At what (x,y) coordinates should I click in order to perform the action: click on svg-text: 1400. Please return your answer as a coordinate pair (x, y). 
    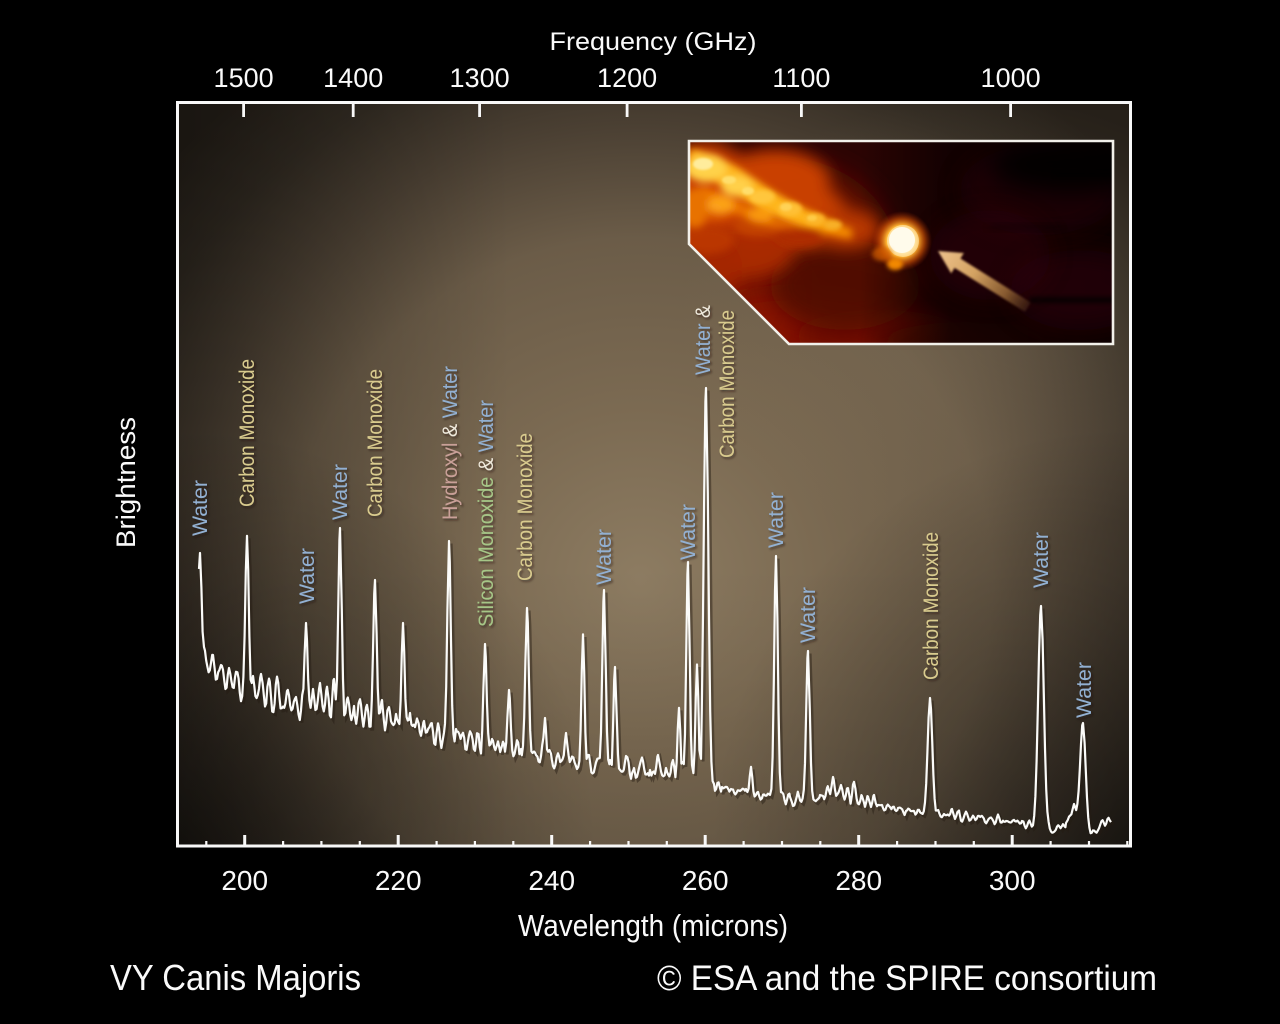
    Looking at the image, I should click on (353, 78).